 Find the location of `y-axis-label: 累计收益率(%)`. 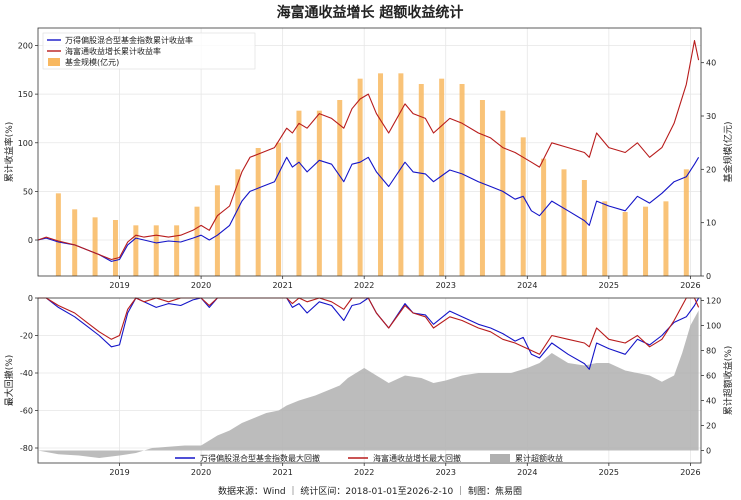

y-axis-label: 累计收益率(%) is located at coordinates (9, 152).